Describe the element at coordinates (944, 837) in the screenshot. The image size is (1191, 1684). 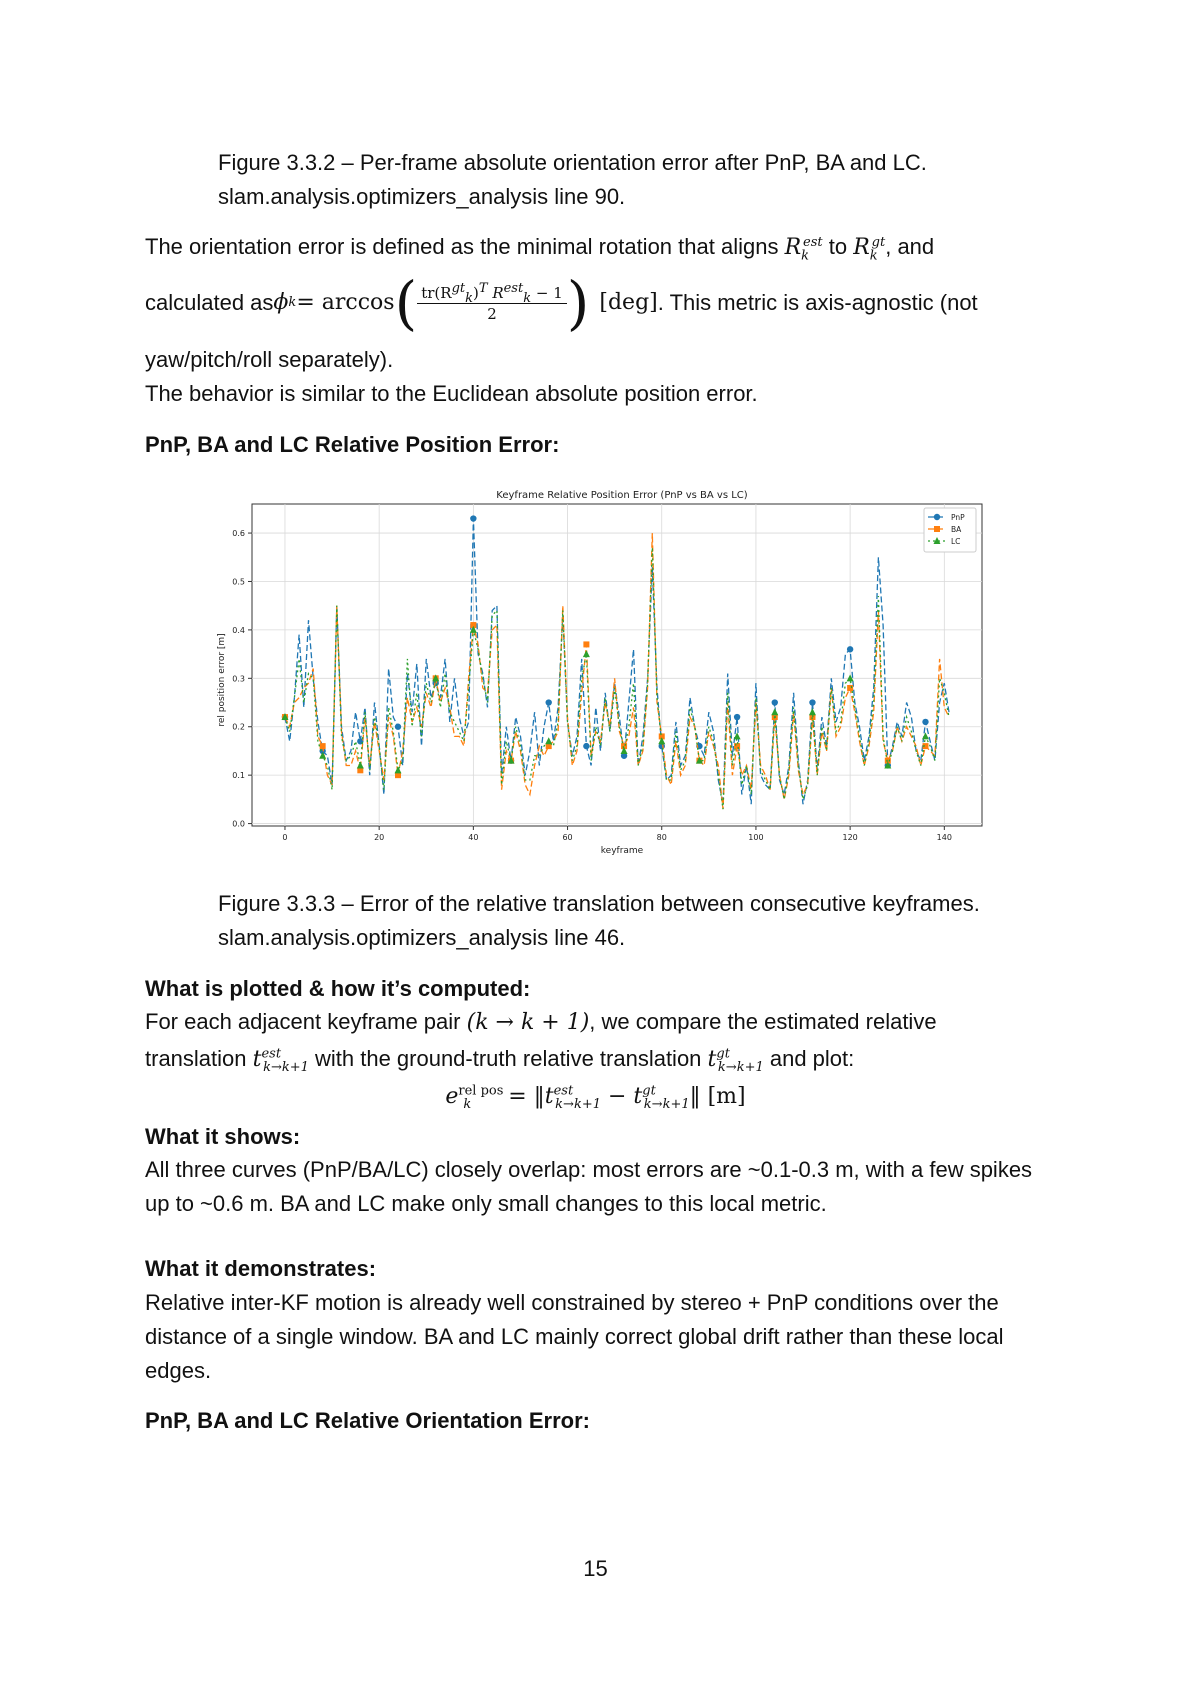
I see `x-tick-label: 140` at that location.